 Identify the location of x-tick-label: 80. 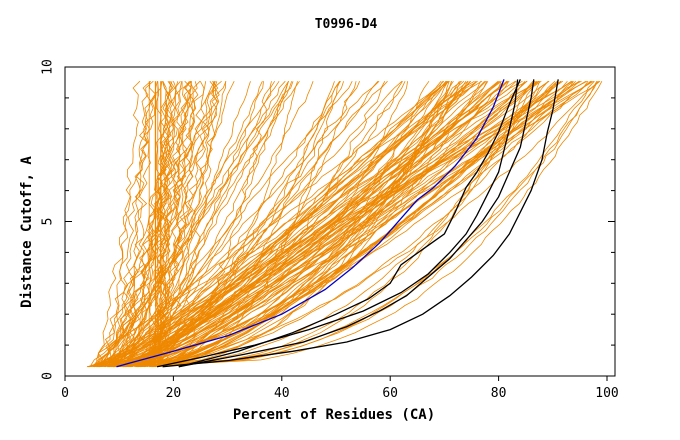
(499, 393).